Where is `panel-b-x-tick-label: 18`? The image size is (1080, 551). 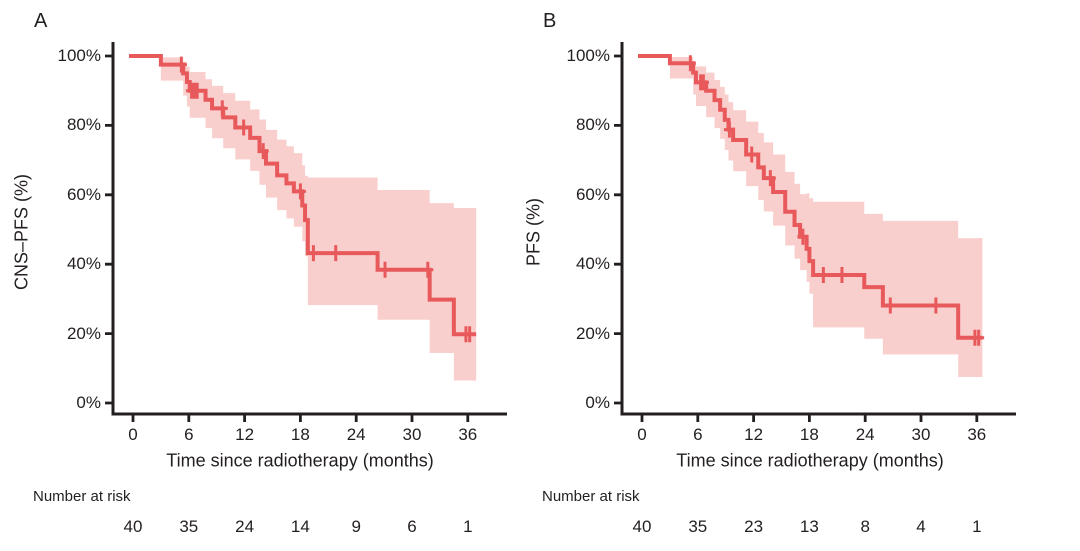 panel-b-x-tick-label: 18 is located at coordinates (809, 434).